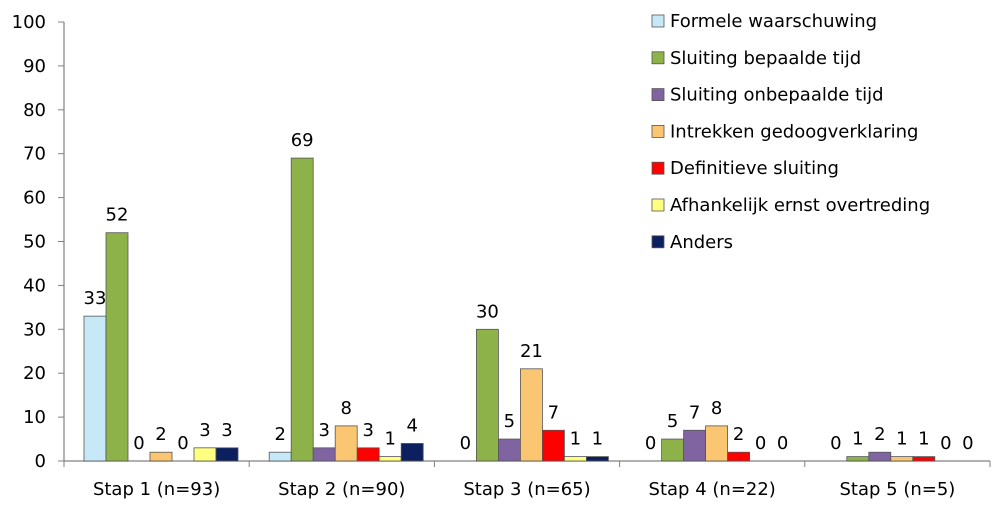 Image resolution: width=995 pixels, height=506 pixels. What do you see at coordinates (34, 417) in the screenshot?
I see `y-tick-label: 10` at bounding box center [34, 417].